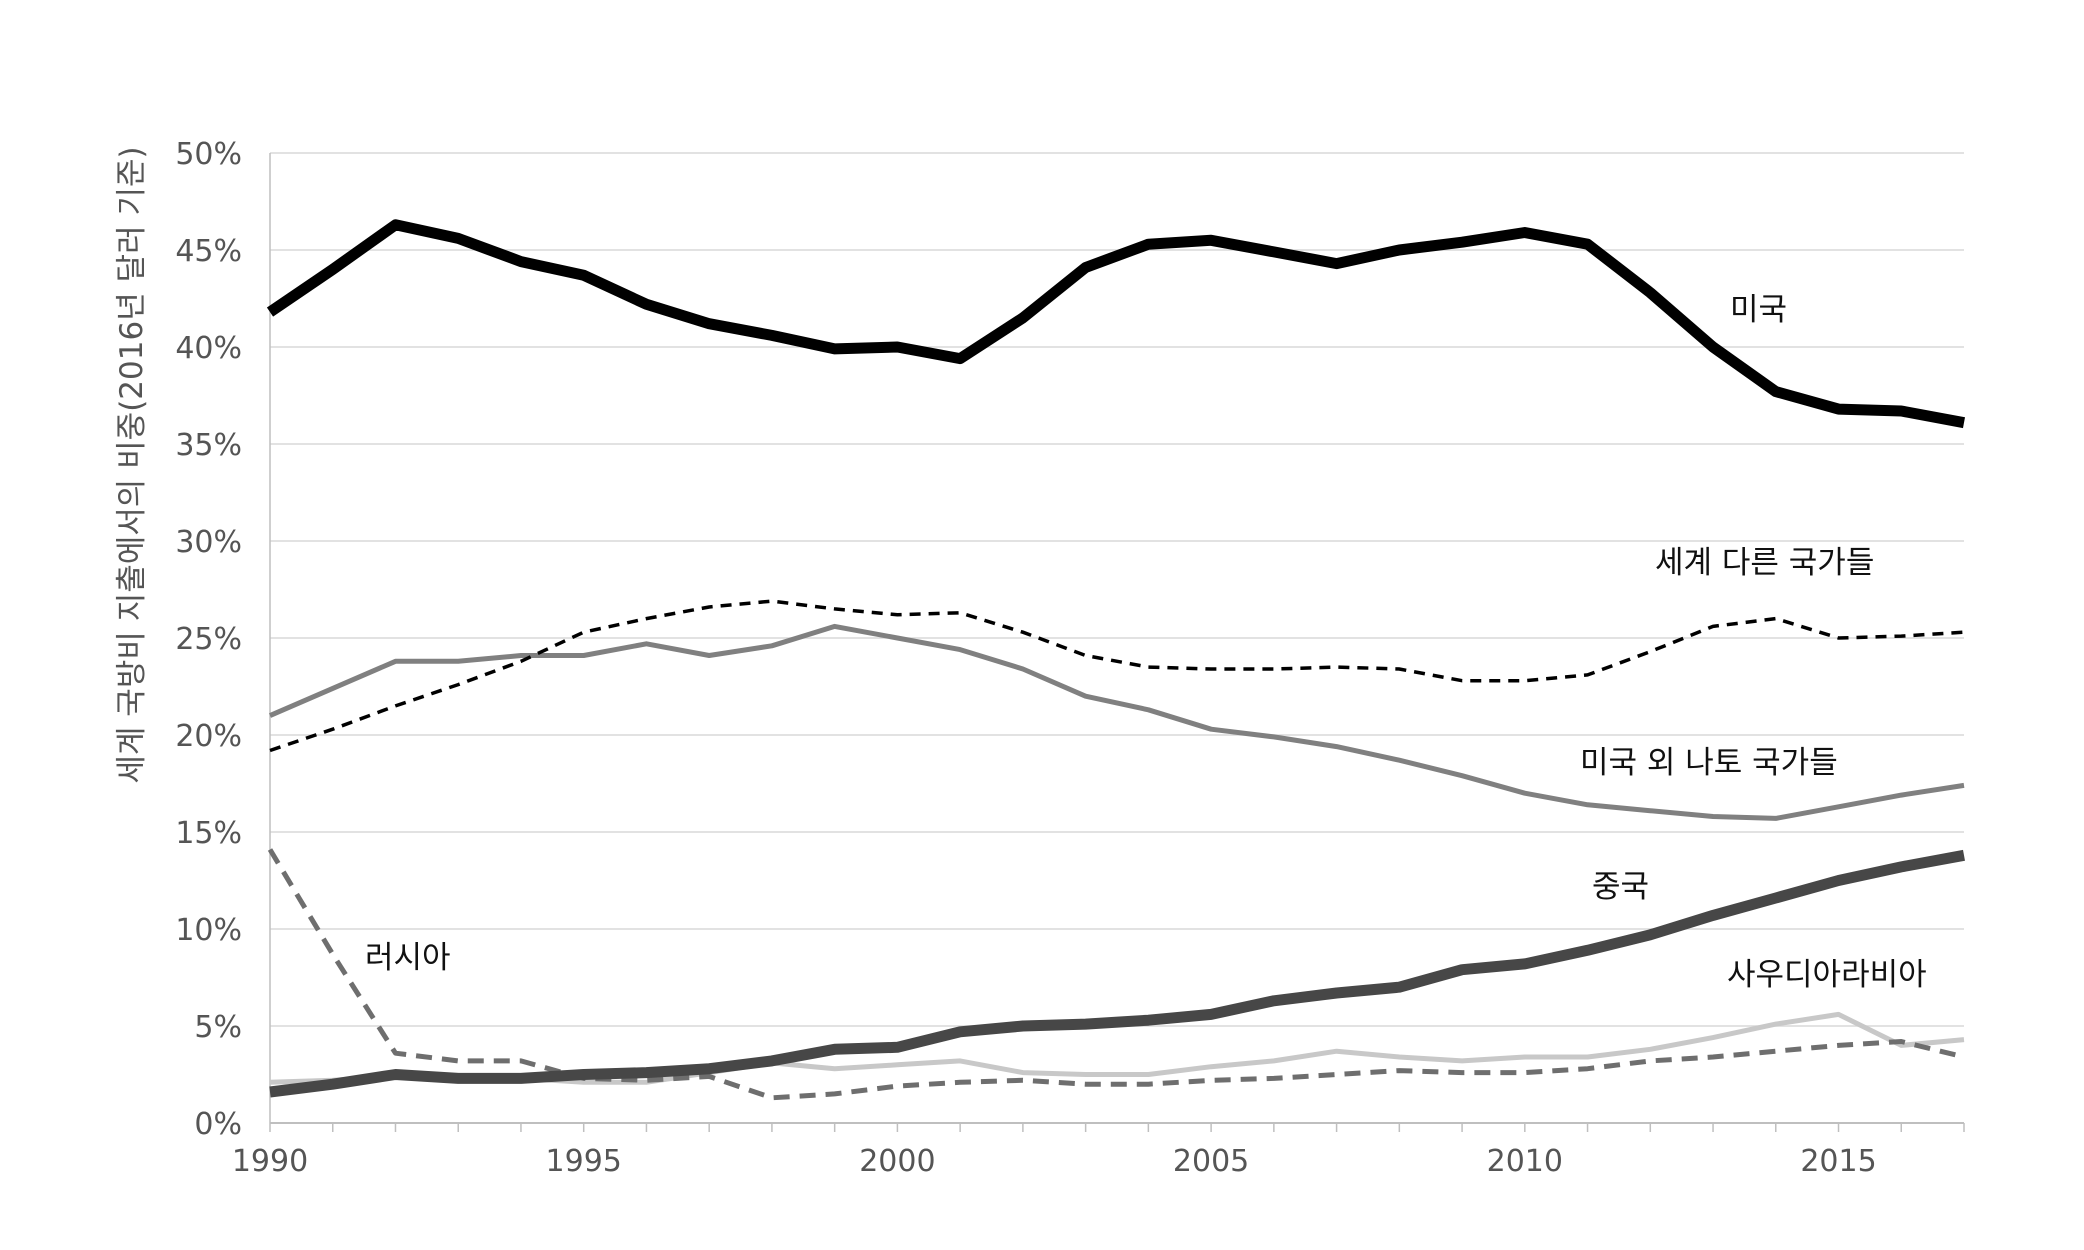  What do you see at coordinates (584, 1161) in the screenshot?
I see `x-tick-label: 1995` at bounding box center [584, 1161].